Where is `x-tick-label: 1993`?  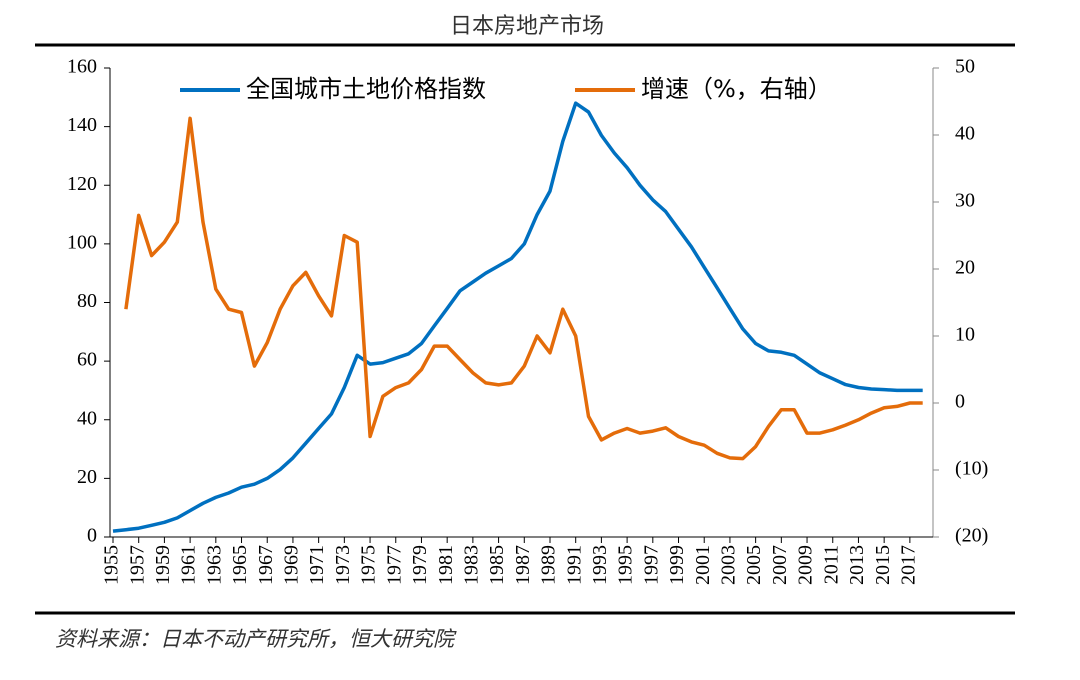 x-tick-label: 1993 is located at coordinates (600, 565).